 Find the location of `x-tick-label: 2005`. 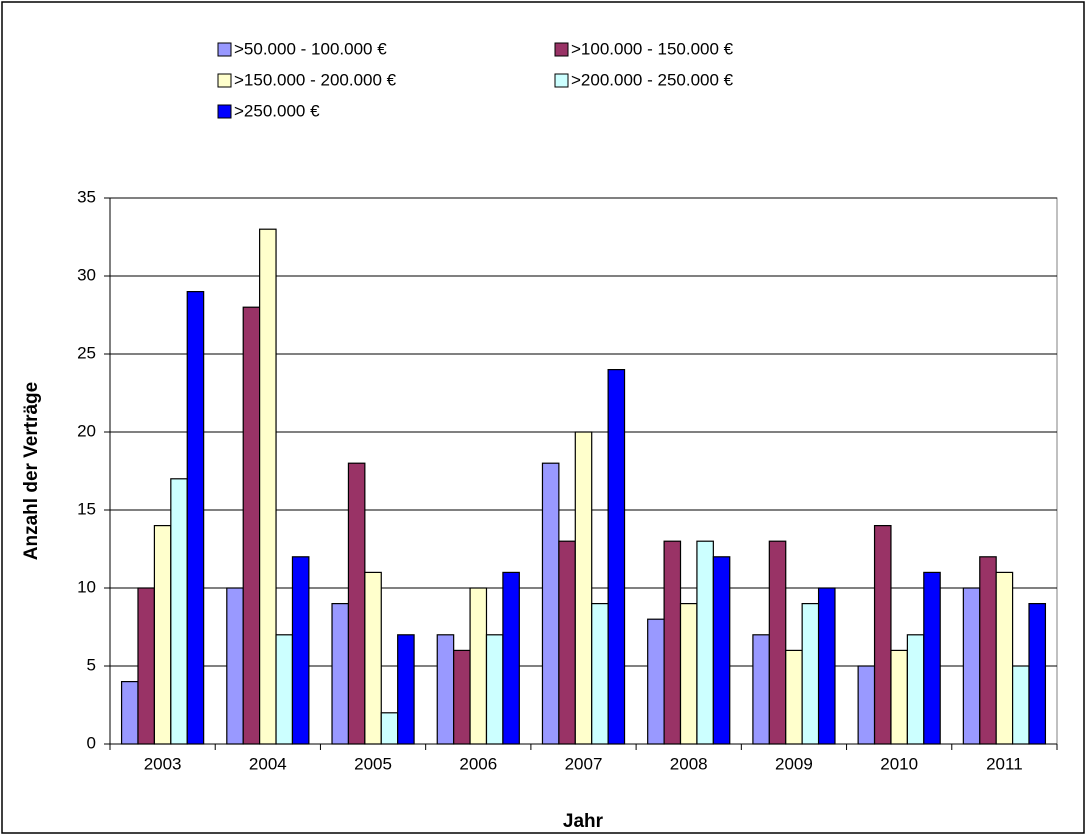

x-tick-label: 2005 is located at coordinates (373, 763).